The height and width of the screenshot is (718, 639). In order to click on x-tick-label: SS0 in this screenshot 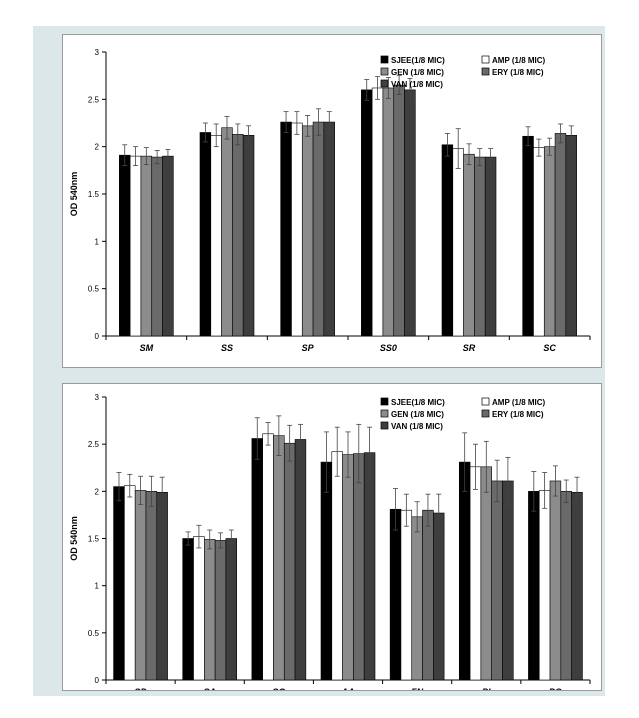, I will do `click(388, 348)`.